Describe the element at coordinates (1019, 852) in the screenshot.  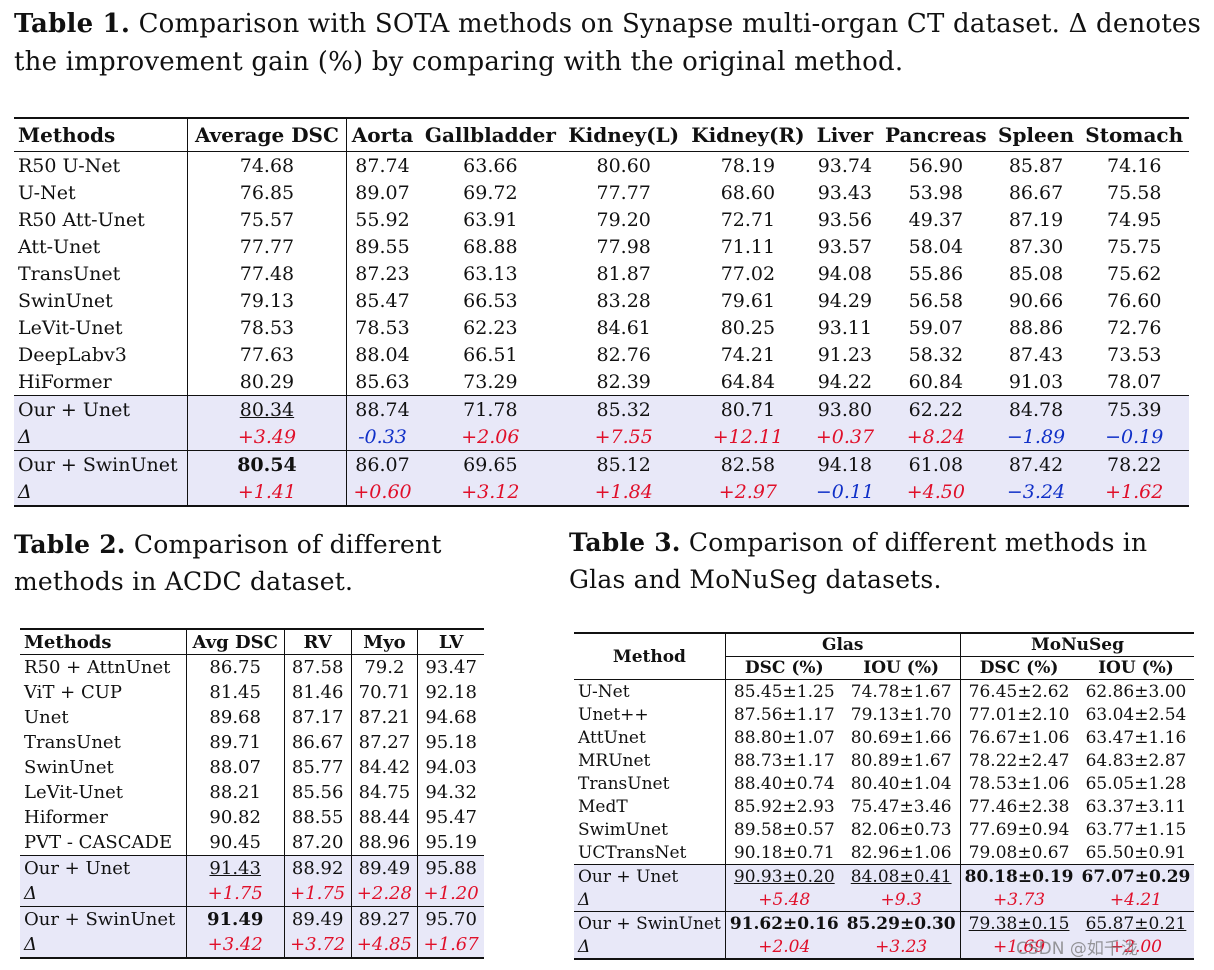
I see `value-cell: 79.08±0.67` at that location.